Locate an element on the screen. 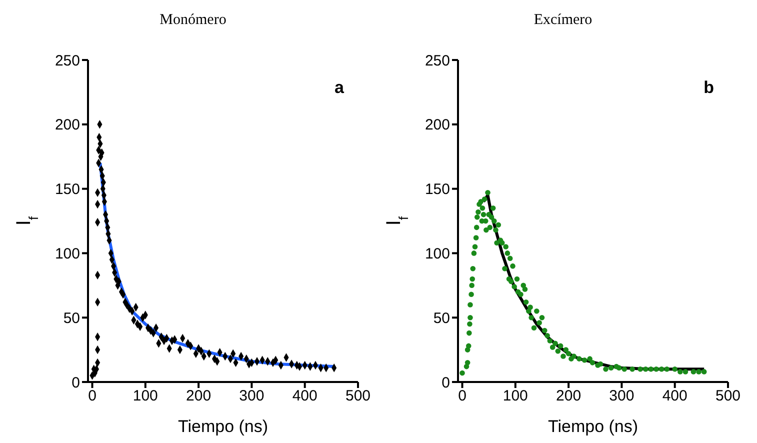  annotation: a is located at coordinates (339, 88).